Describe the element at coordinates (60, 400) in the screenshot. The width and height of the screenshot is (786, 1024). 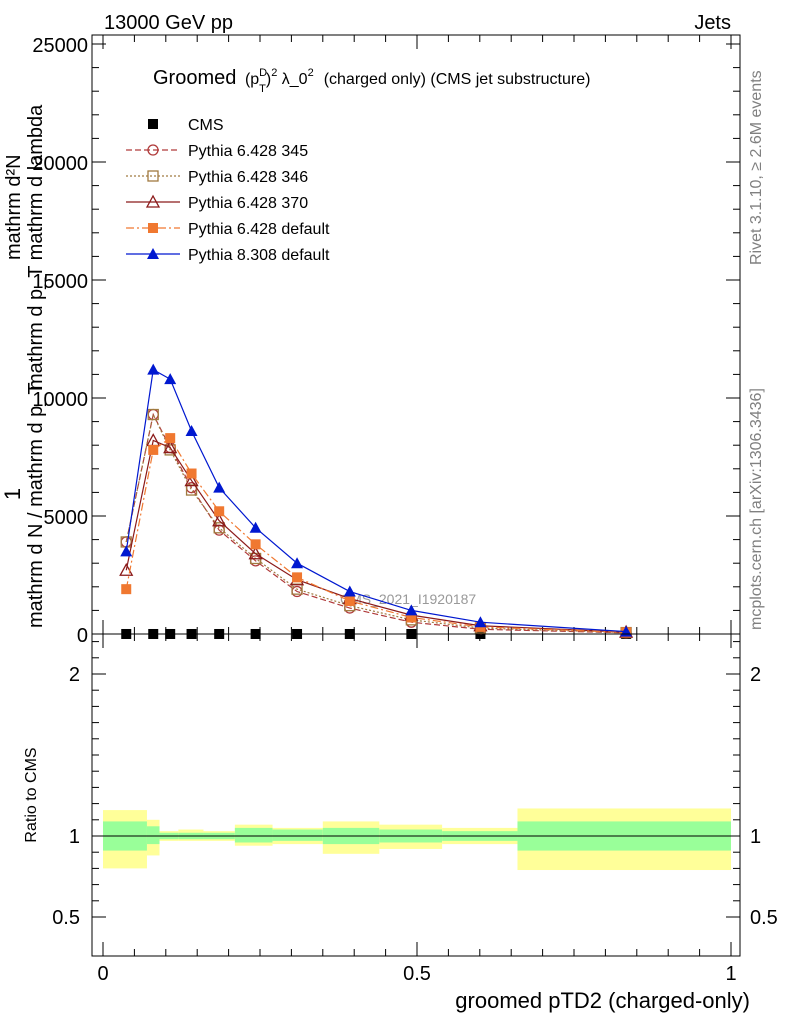
I see `y-tick-label: 10000` at that location.